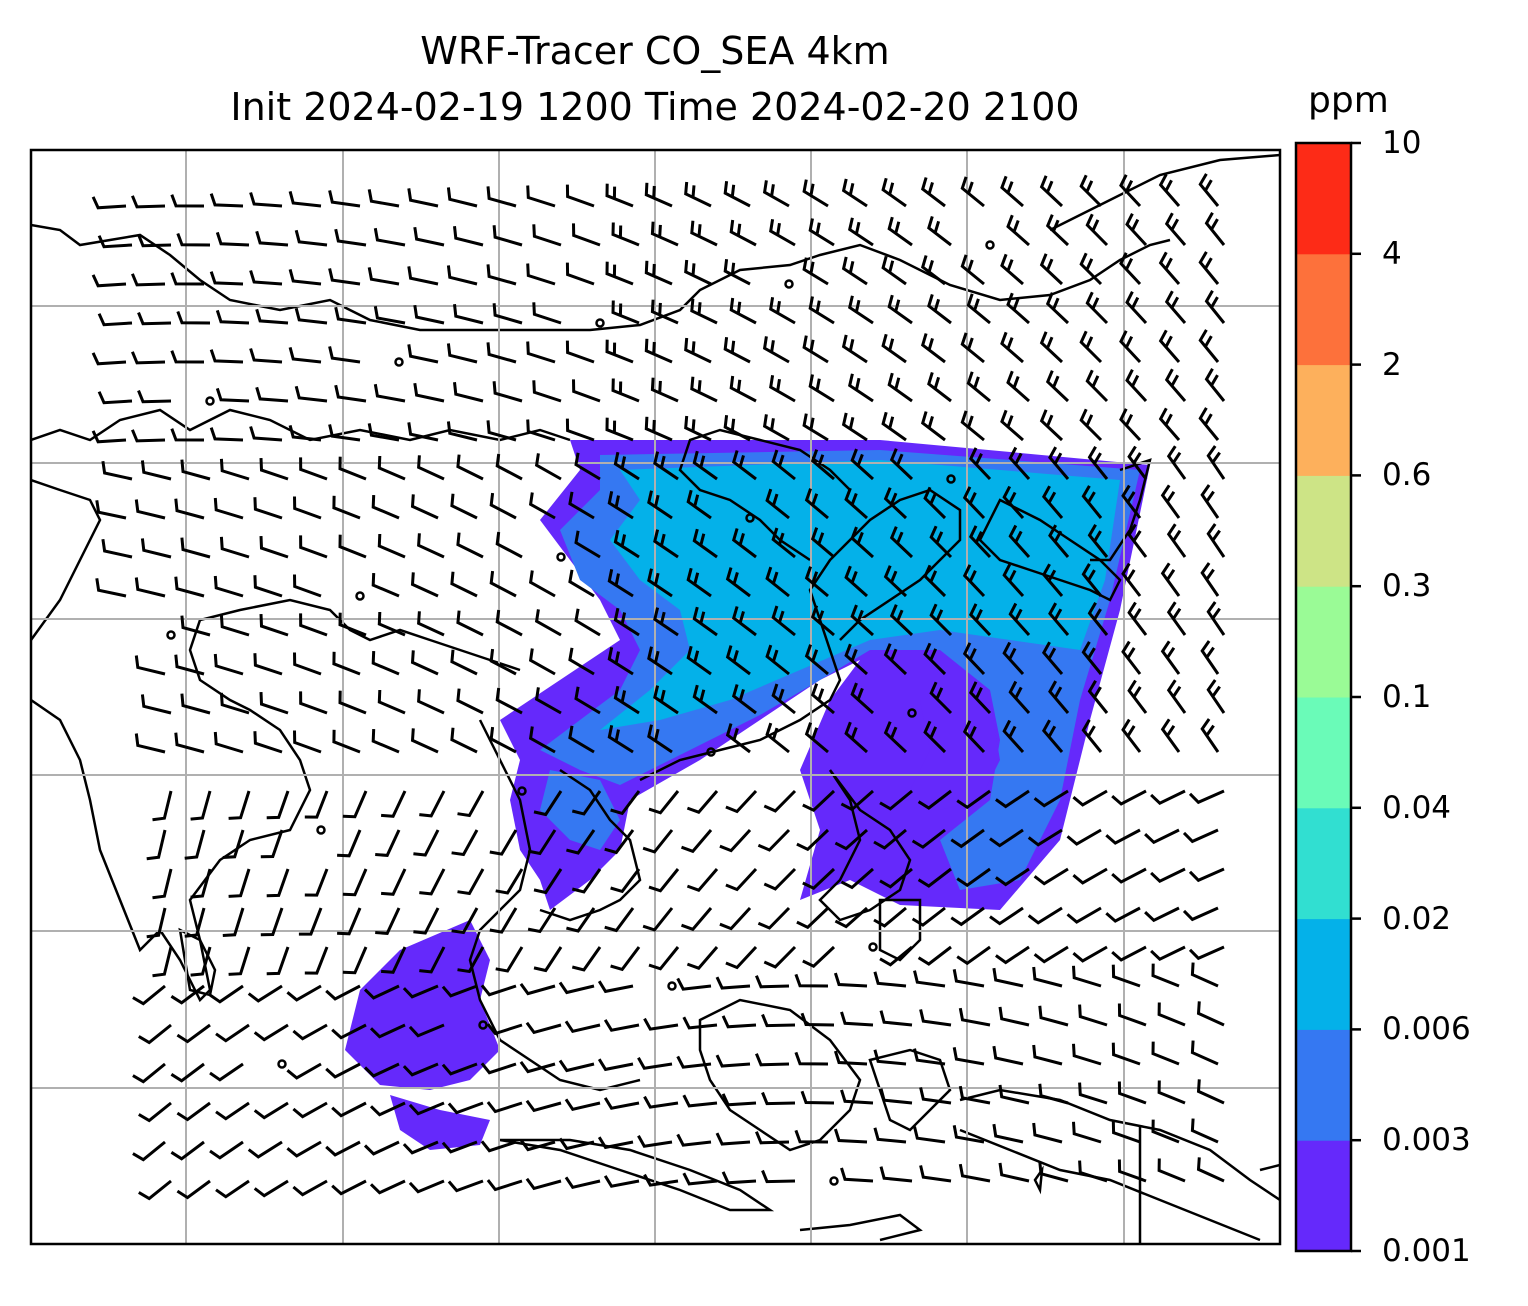  What do you see at coordinates (1407, 475) in the screenshot?
I see `colorbar-tick-label: 0.6` at bounding box center [1407, 475].